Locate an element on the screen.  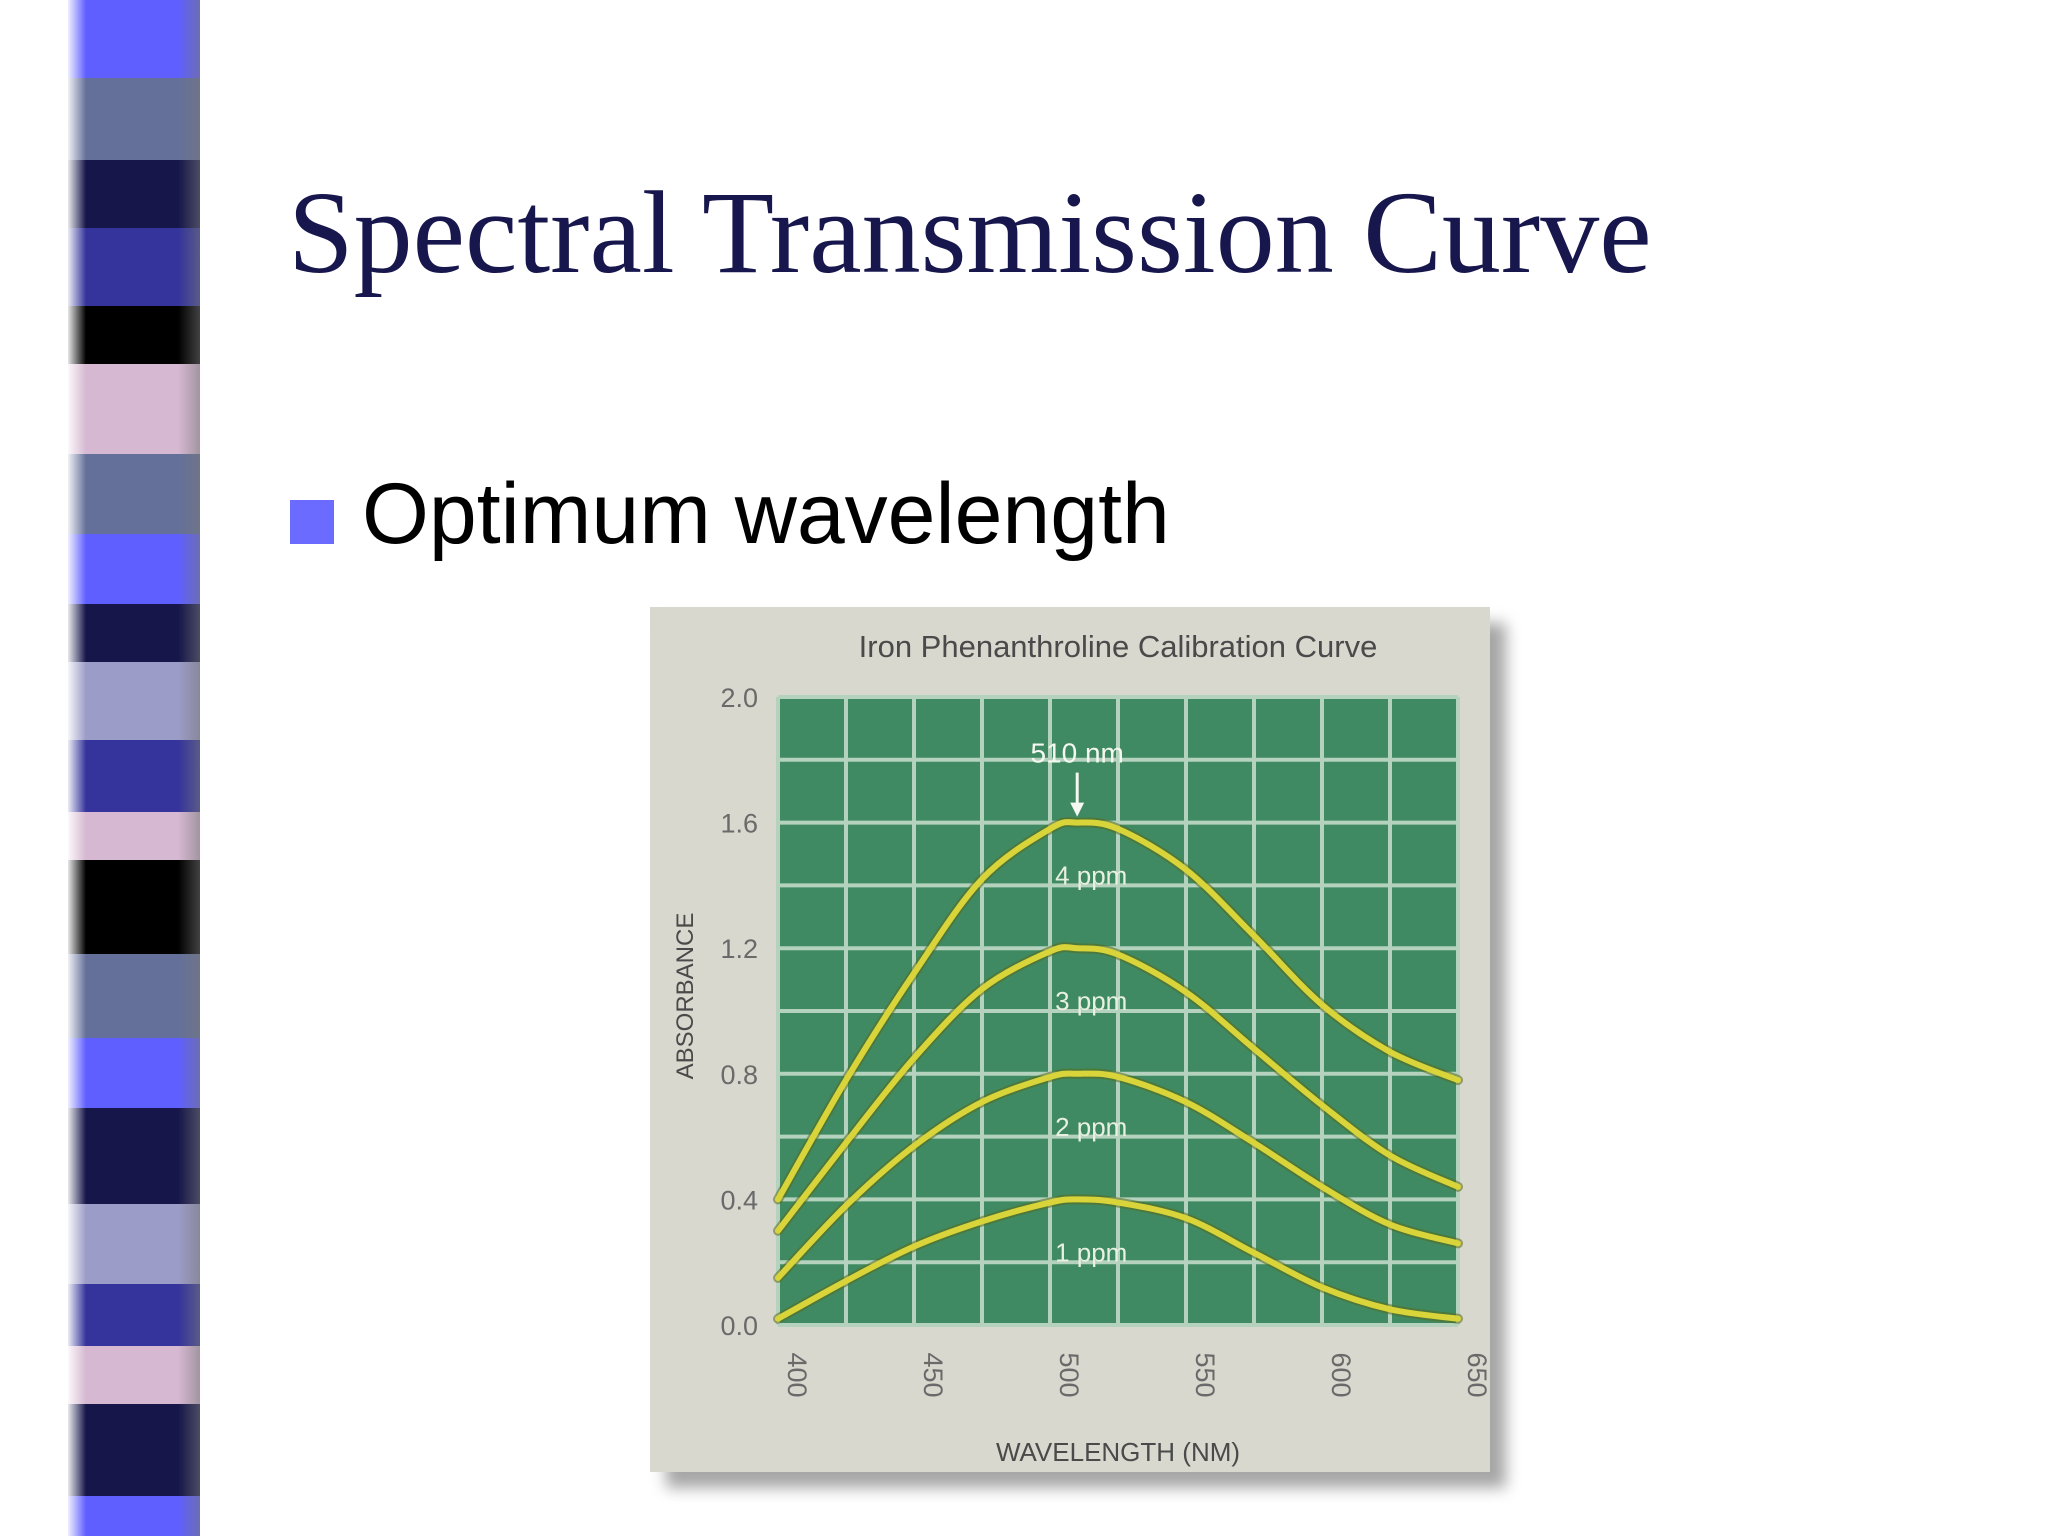
y-tick-label: 0.0 is located at coordinates (739, 1326).